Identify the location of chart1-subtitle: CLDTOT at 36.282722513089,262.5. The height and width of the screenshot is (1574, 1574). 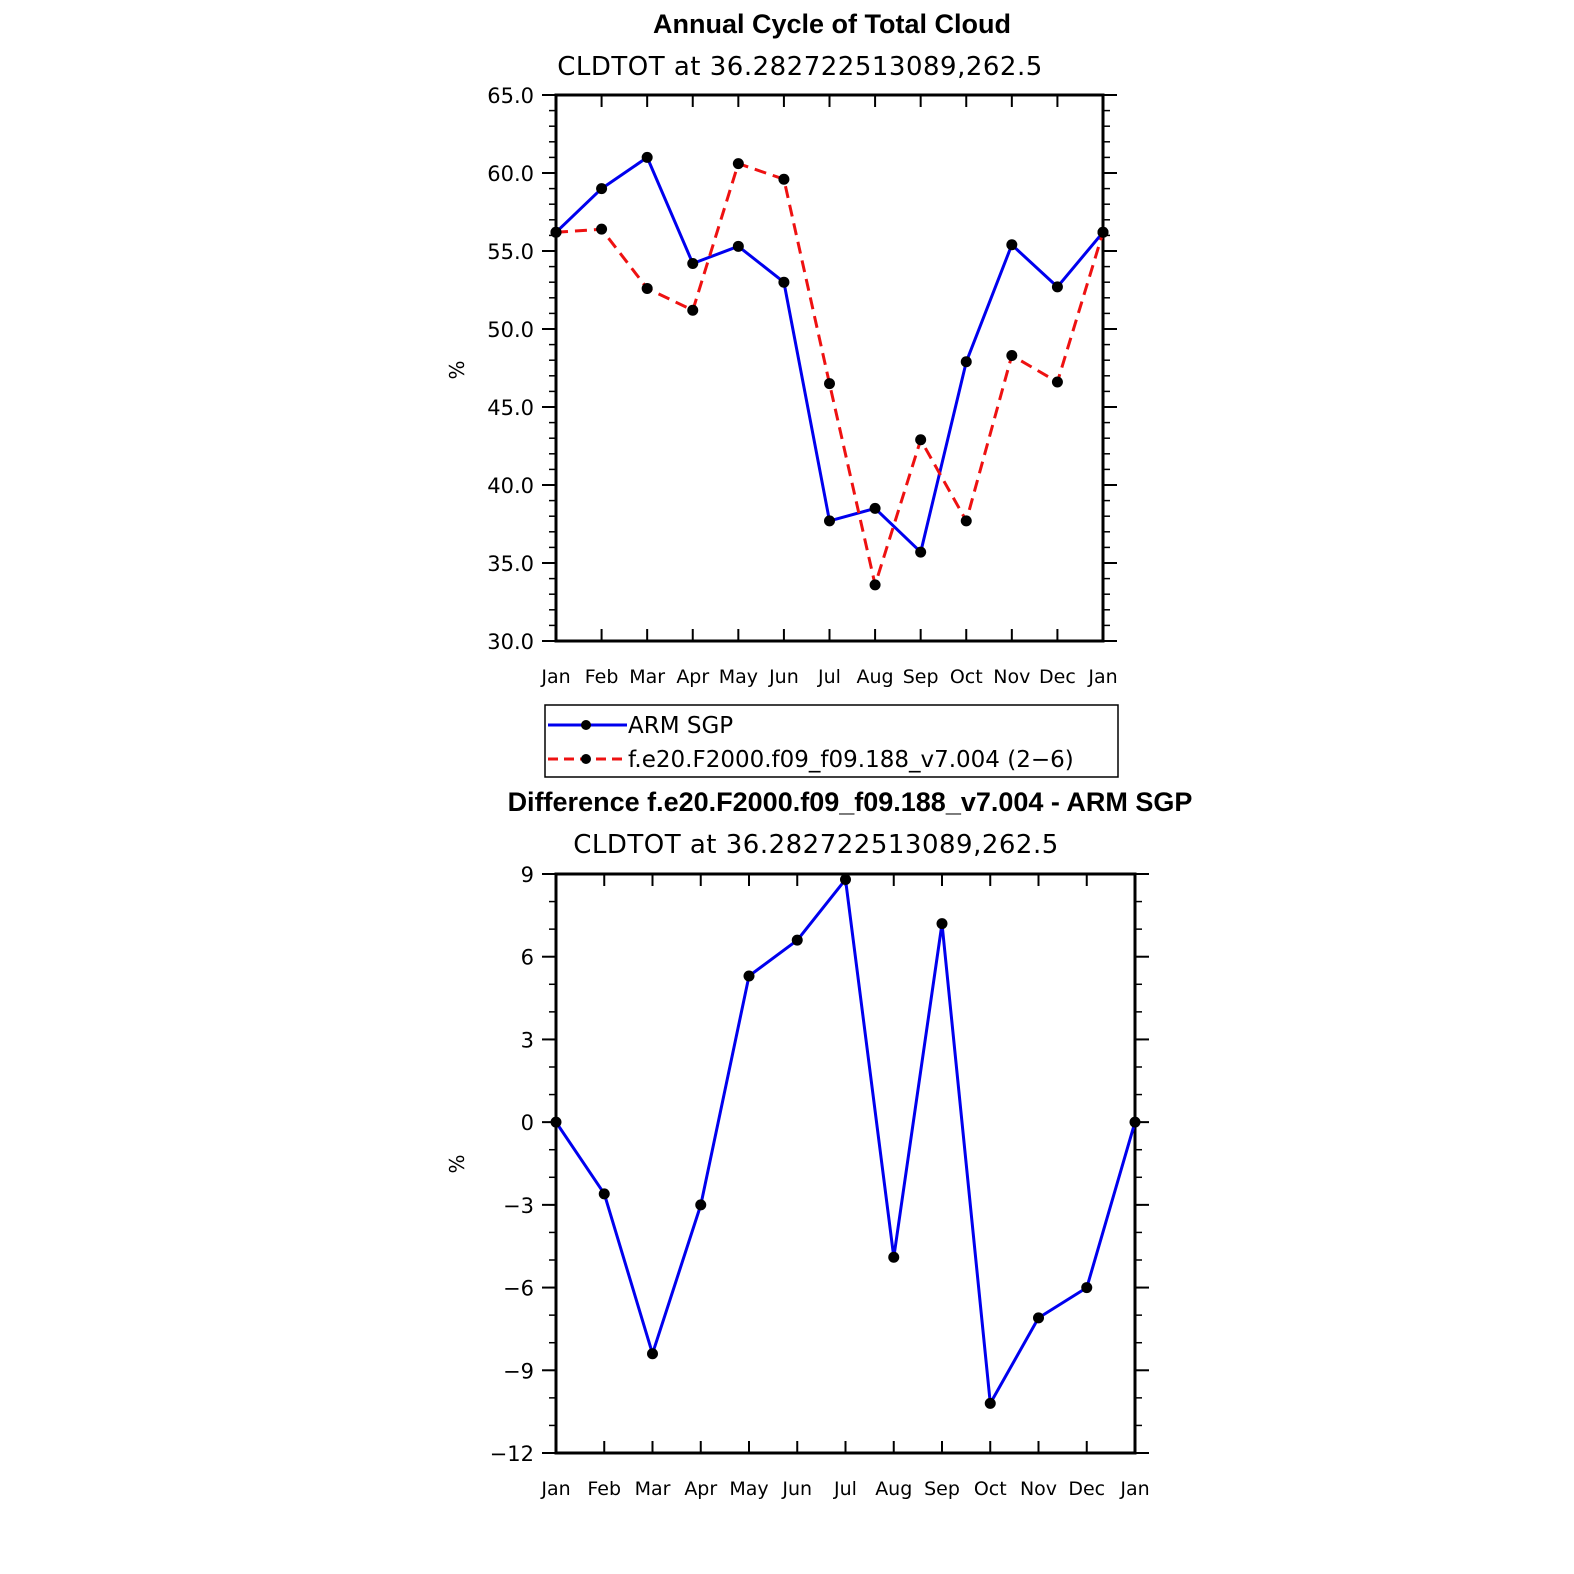
(800, 67).